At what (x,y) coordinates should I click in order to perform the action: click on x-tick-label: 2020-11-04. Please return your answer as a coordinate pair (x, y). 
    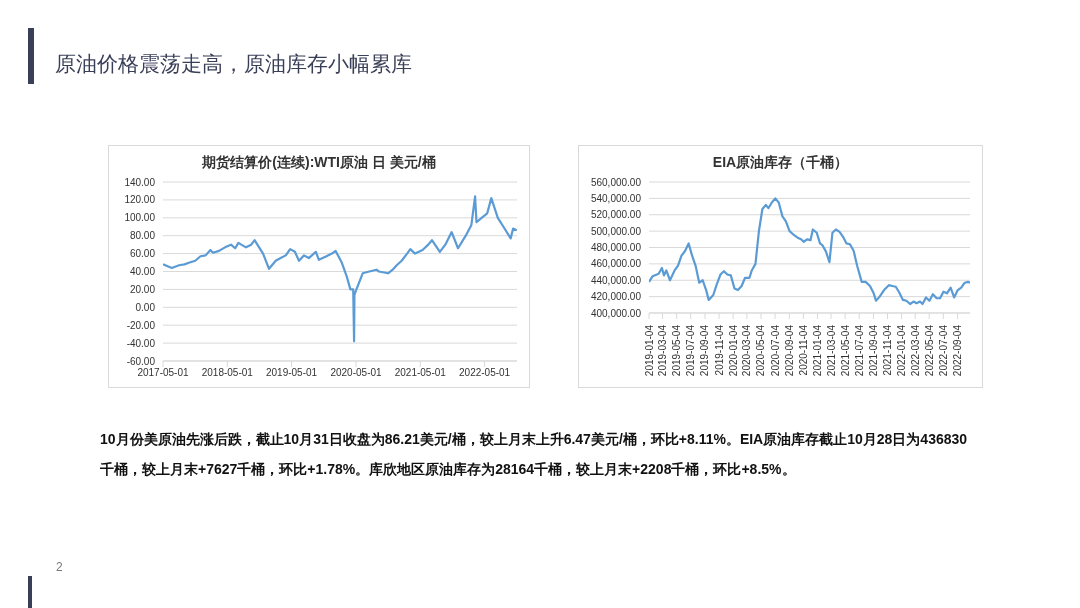
    Looking at the image, I should click on (803, 350).